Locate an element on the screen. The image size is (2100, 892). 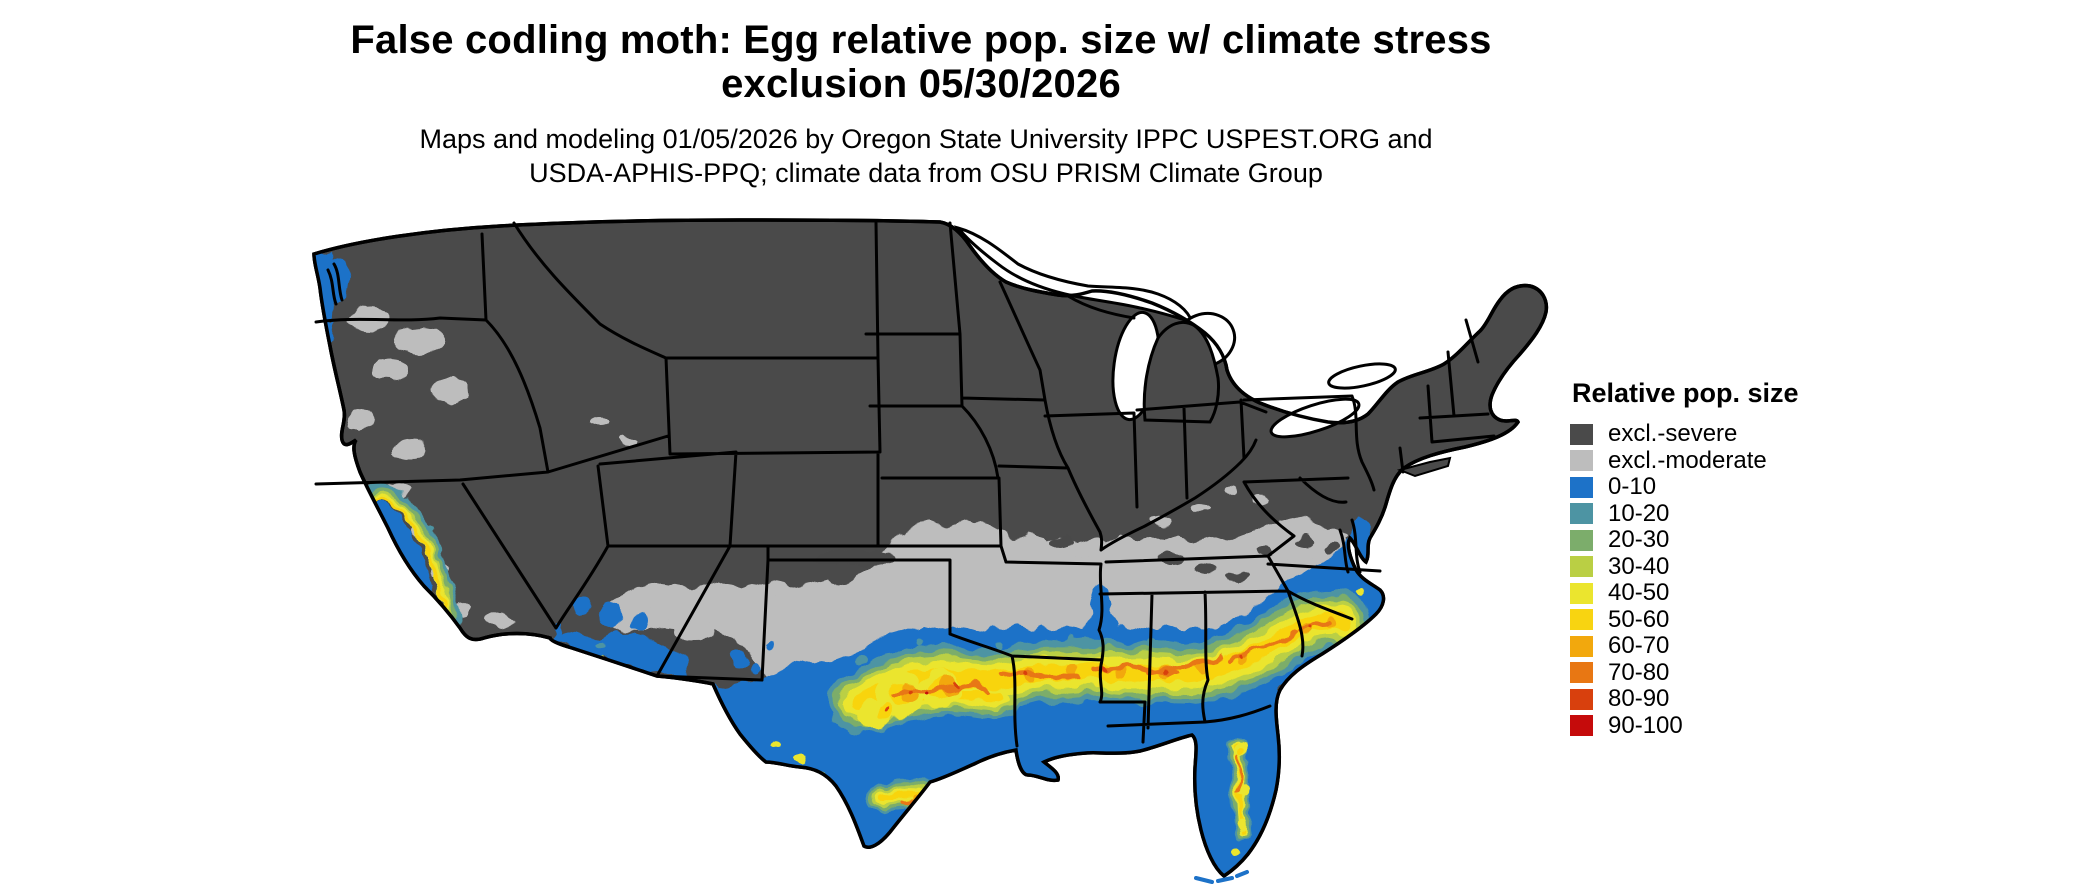
legend-label: 70-80 is located at coordinates (1639, 672).